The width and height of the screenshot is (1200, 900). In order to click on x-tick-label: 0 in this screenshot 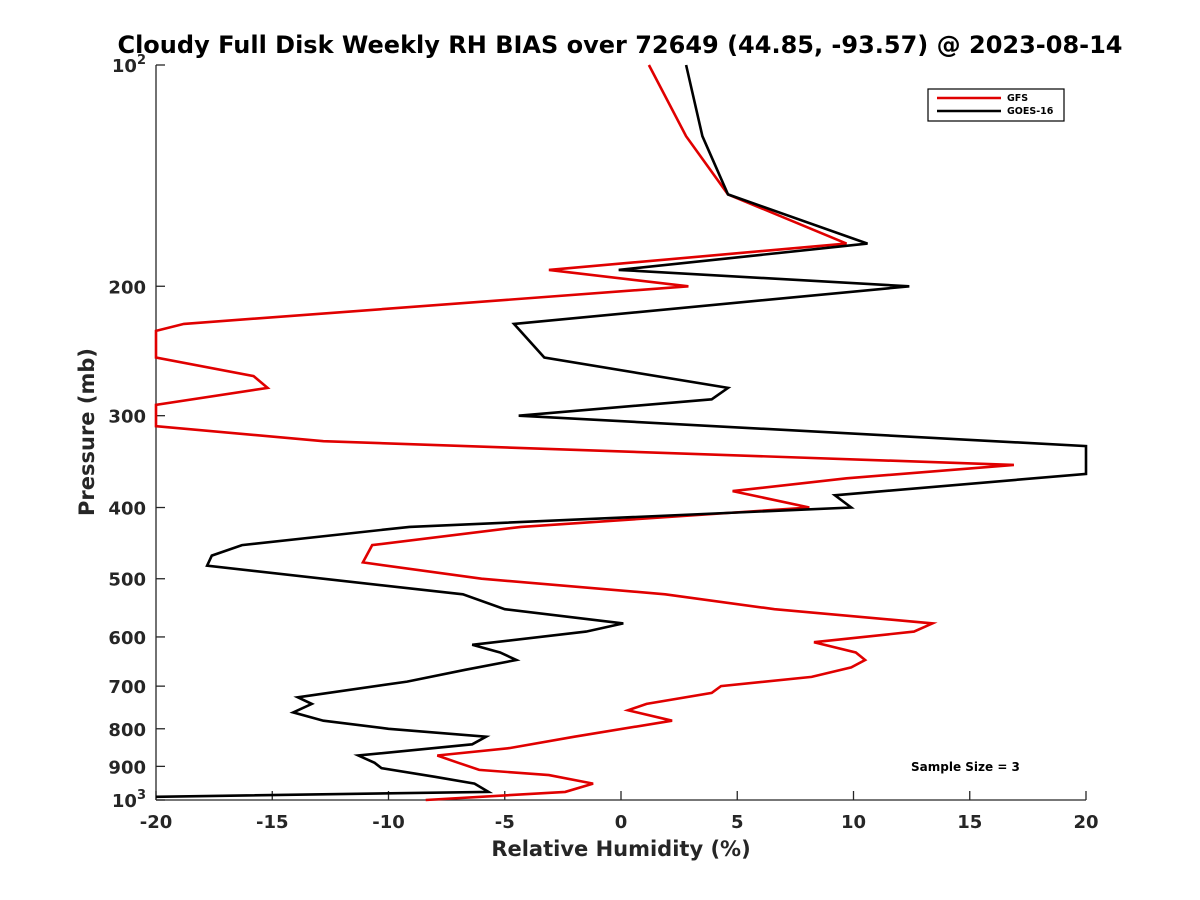, I will do `click(621, 822)`.